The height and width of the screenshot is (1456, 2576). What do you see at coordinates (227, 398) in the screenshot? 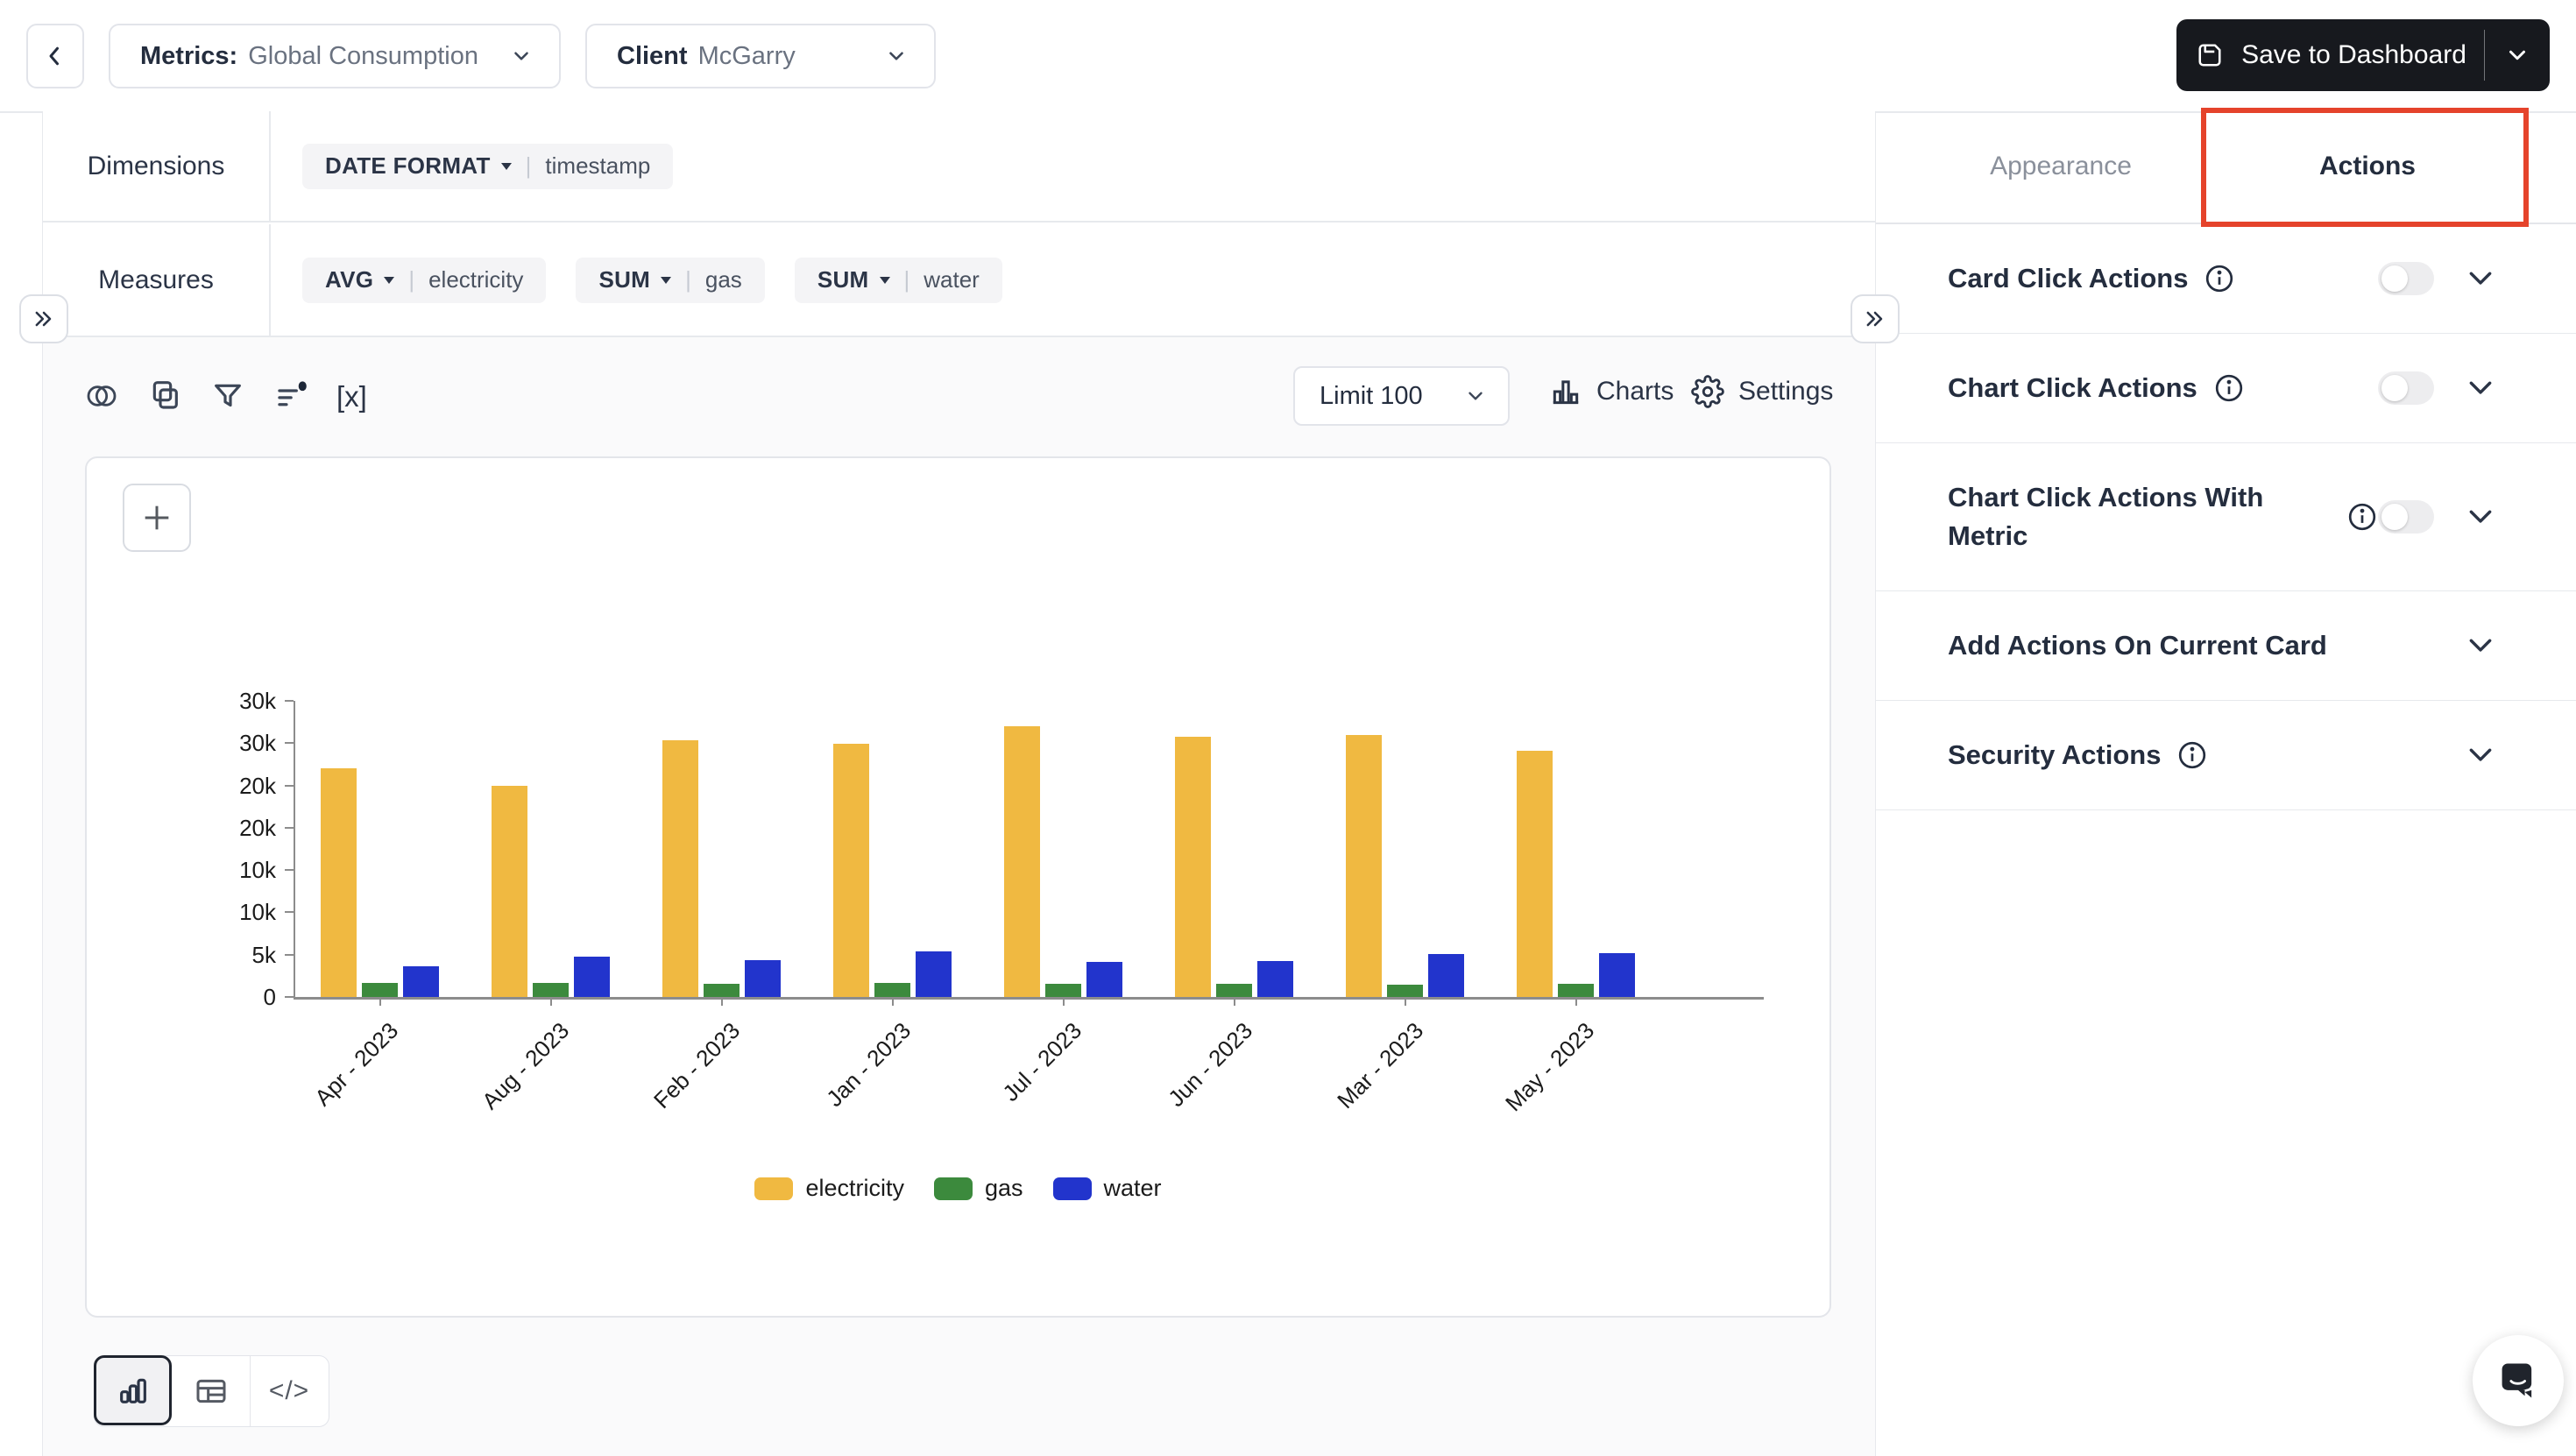
I see `filter-icon` at bounding box center [227, 398].